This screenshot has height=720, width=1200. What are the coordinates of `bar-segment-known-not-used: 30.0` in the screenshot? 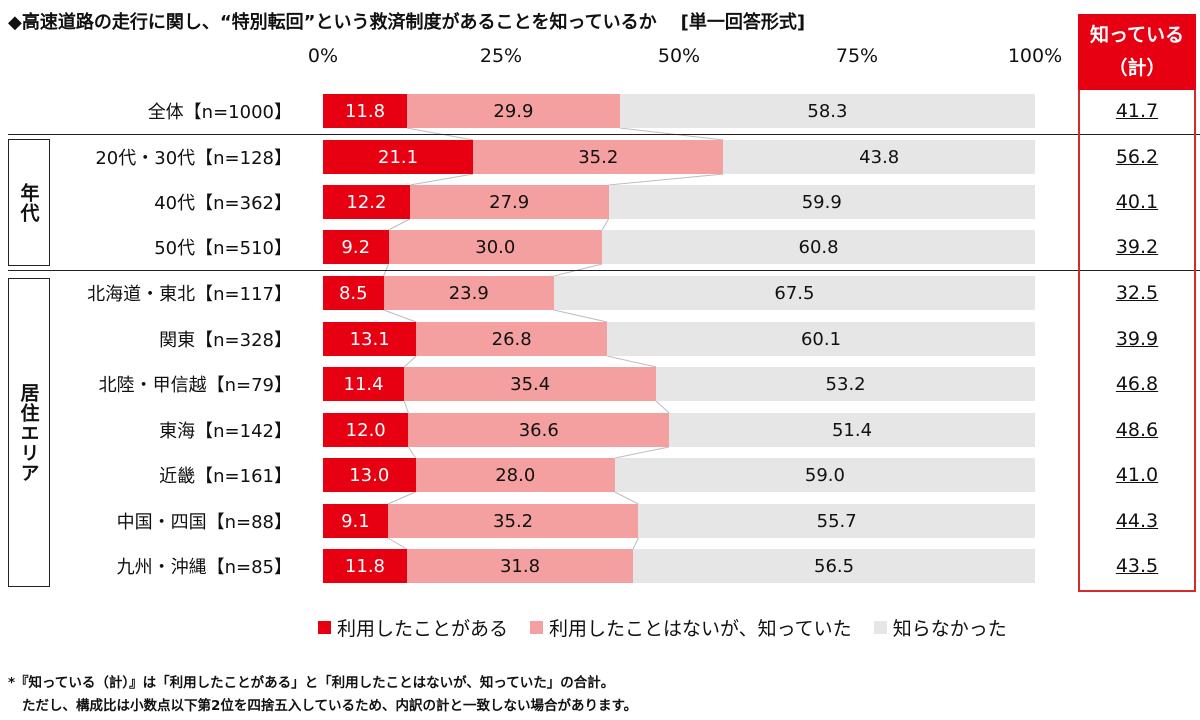 It's located at (495, 247).